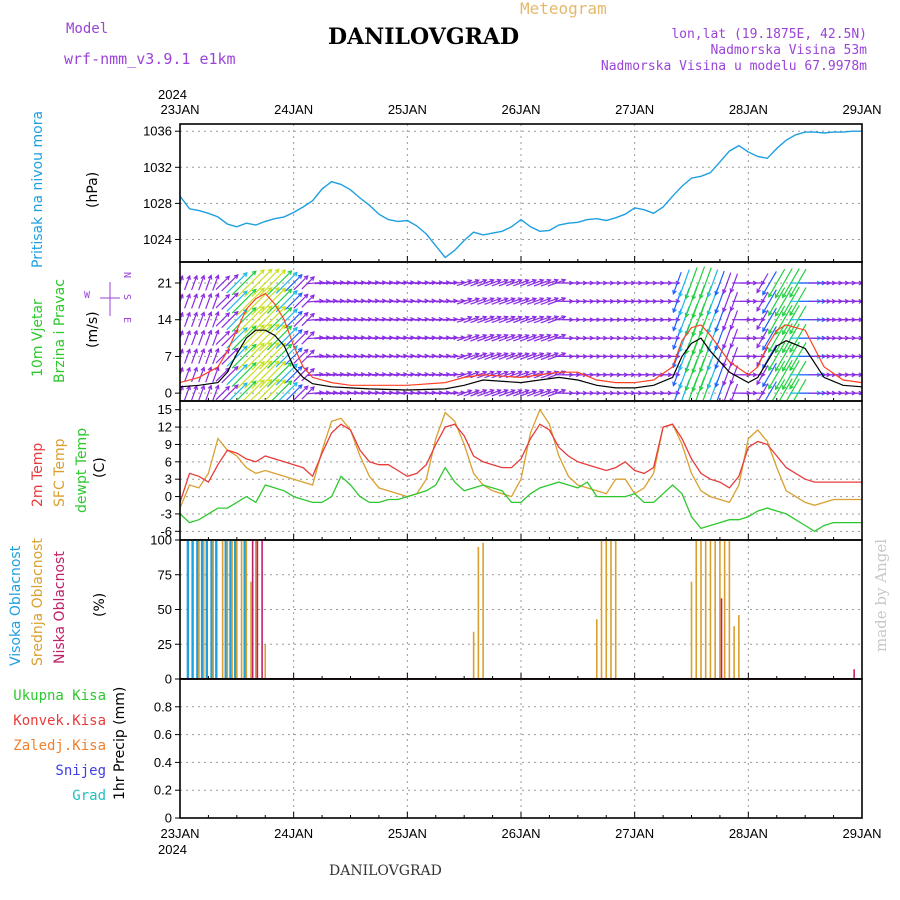 Image resolution: width=900 pixels, height=900 pixels. I want to click on cloud-ylabel-high: Visoka Oblacnost, so click(16, 605).